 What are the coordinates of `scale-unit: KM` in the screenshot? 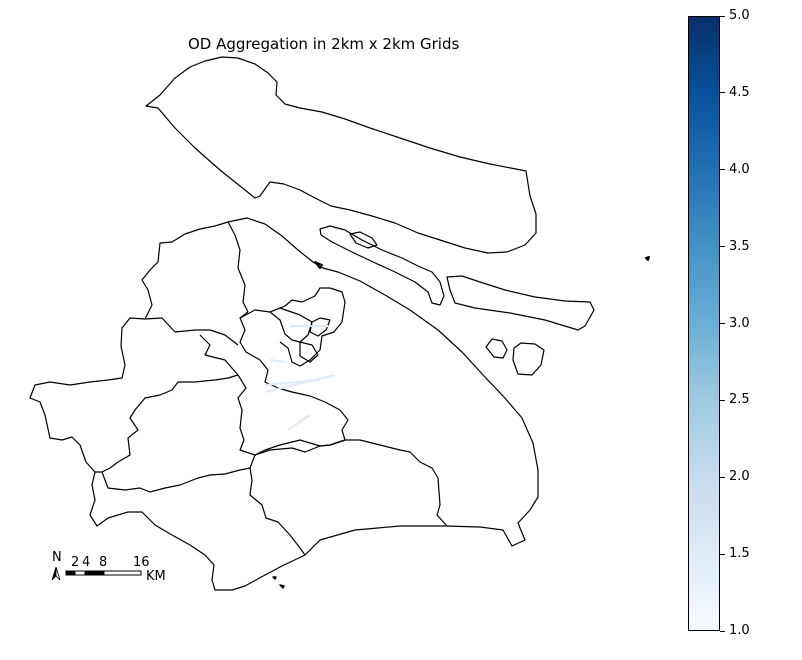 It's located at (156, 576).